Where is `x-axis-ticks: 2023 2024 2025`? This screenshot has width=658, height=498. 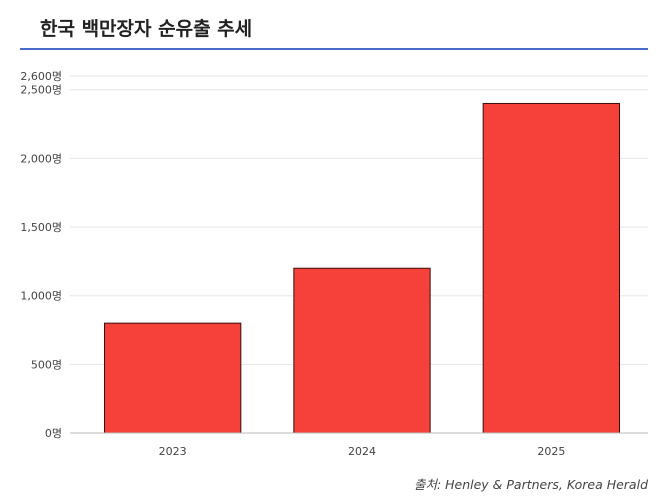
x-axis-ticks: 2023 2024 2025 is located at coordinates (362, 451).